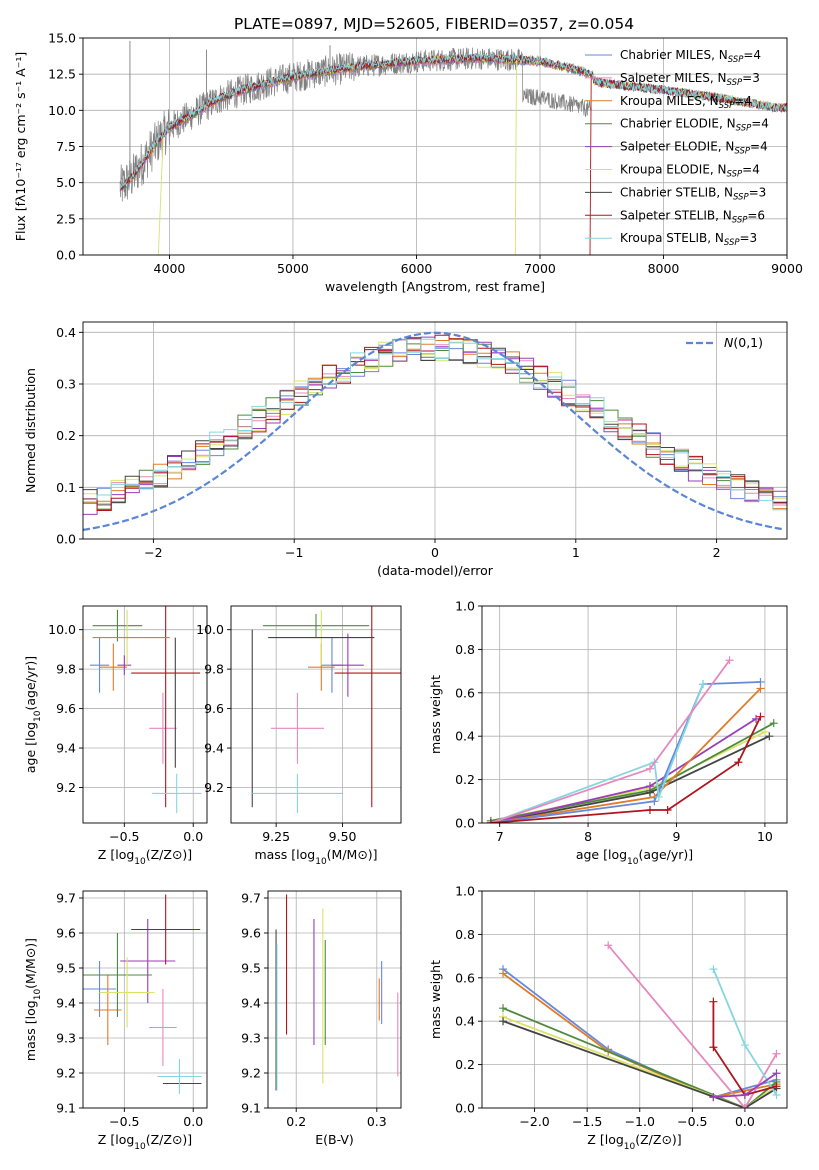  What do you see at coordinates (33, 714) in the screenshot?
I see `y-axis-label: age [log10(age/yr)]` at bounding box center [33, 714].